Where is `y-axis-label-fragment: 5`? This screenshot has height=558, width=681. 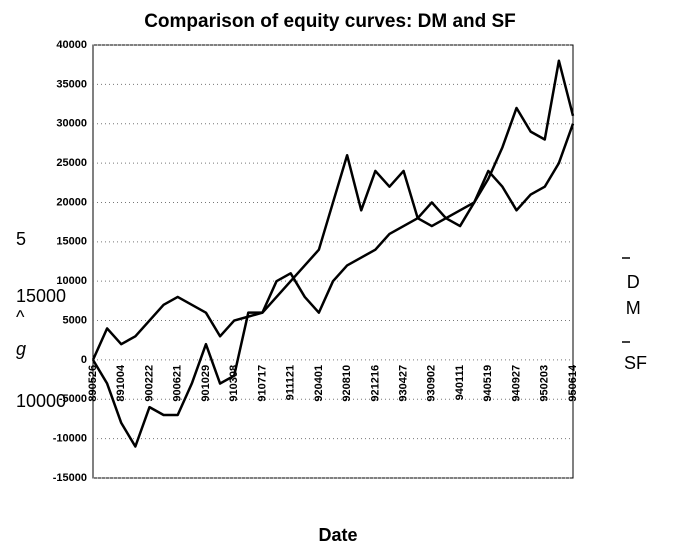
y-axis-label-fragment: 5 is located at coordinates (21, 239).